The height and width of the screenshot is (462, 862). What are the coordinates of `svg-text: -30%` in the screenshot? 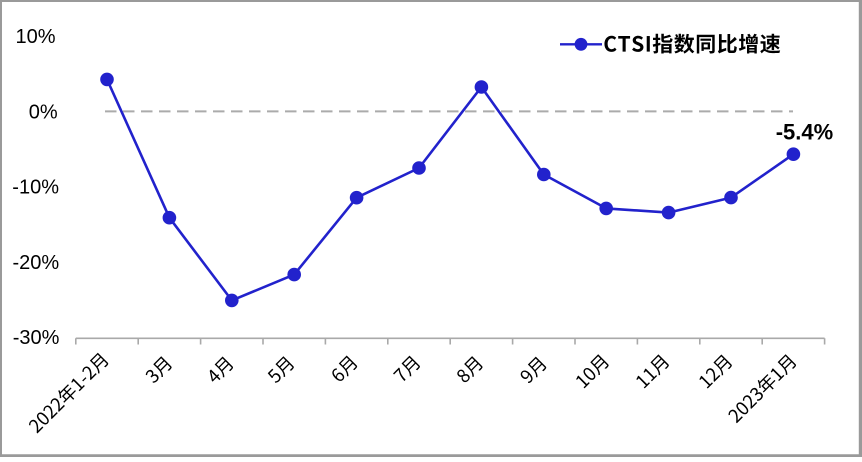 It's located at (36, 338).